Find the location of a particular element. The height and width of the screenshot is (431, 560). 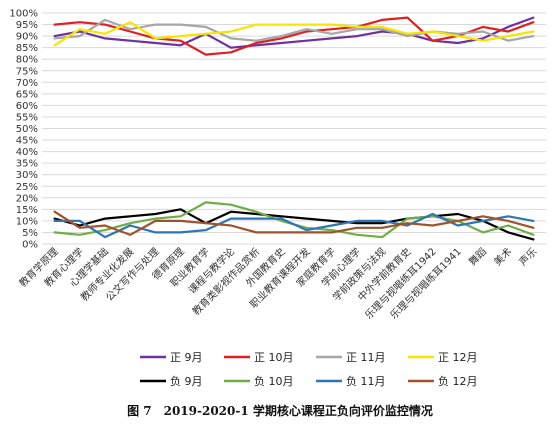

y-tick-label: 35% is located at coordinates (27, 164).